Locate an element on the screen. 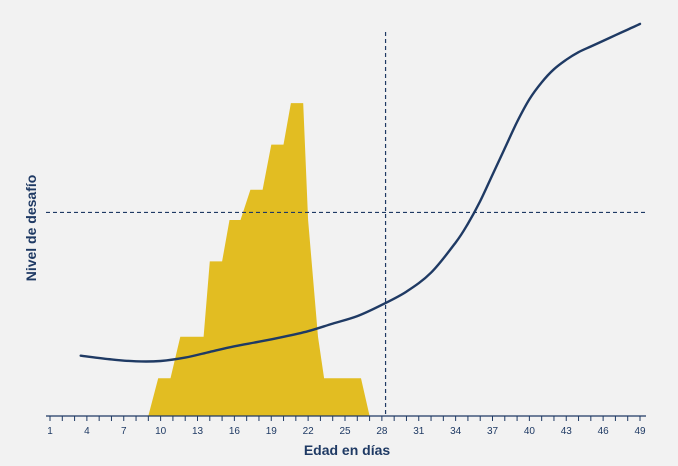 Image resolution: width=678 pixels, height=466 pixels. x-tick-label: 28 is located at coordinates (382, 431).